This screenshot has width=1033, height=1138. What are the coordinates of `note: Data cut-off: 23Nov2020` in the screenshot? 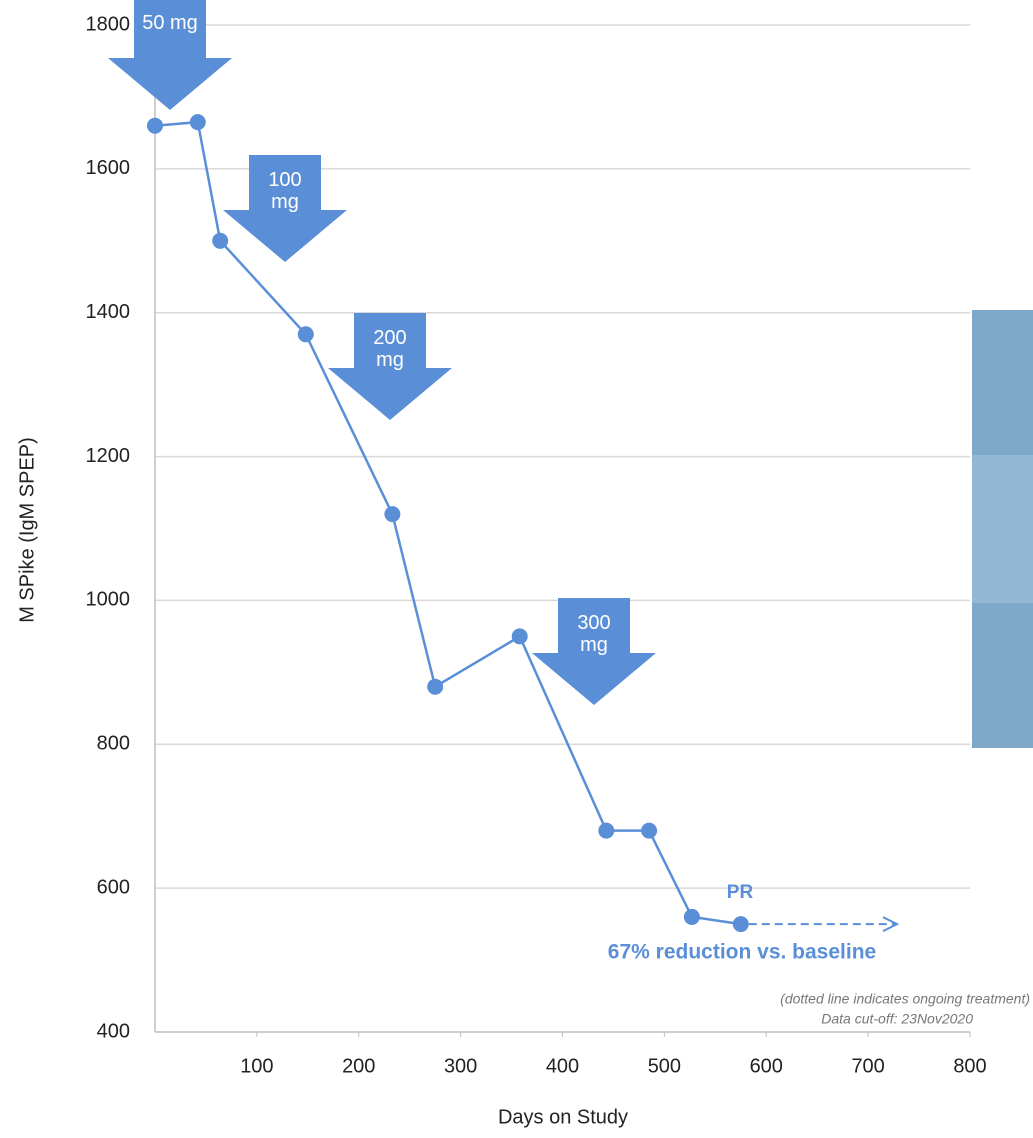 It's located at (897, 1019).